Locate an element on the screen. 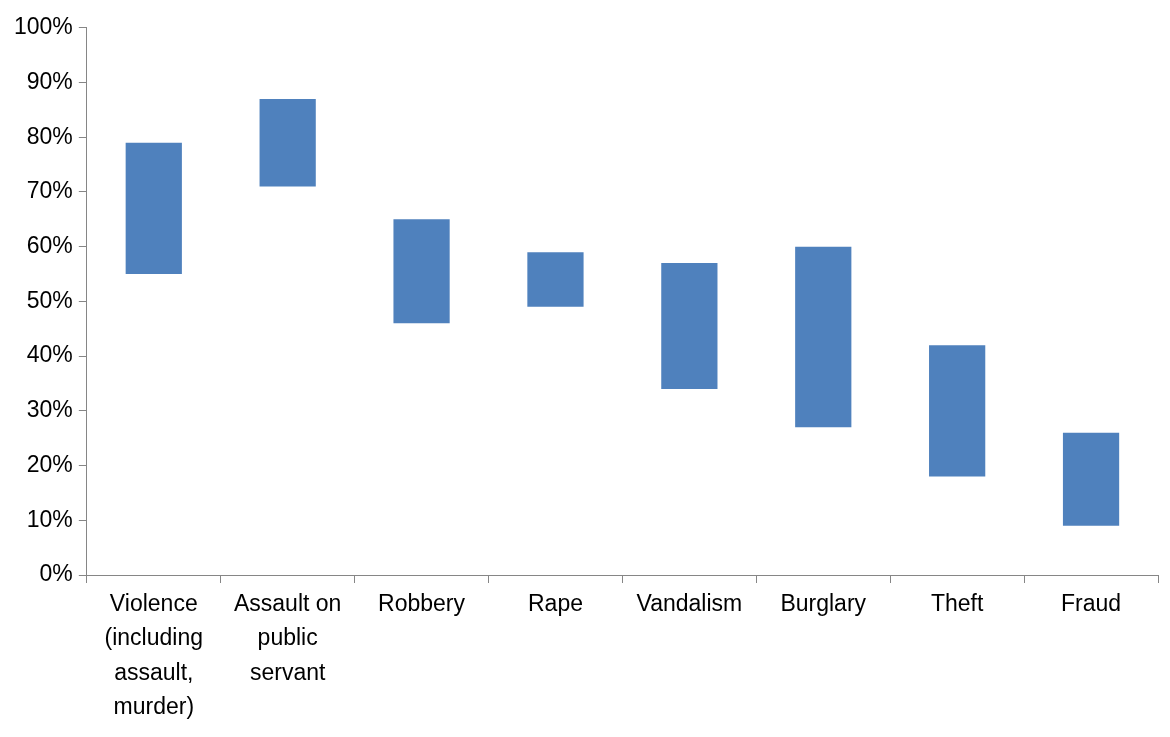 The width and height of the screenshot is (1170, 737). x-tick-label: Vandalism is located at coordinates (689, 602).